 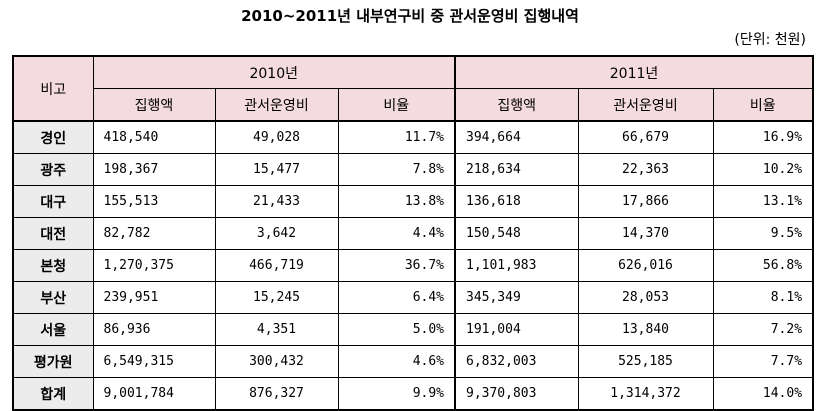 What do you see at coordinates (274, 72) in the screenshot?
I see `header-year-2010: 2010년` at bounding box center [274, 72].